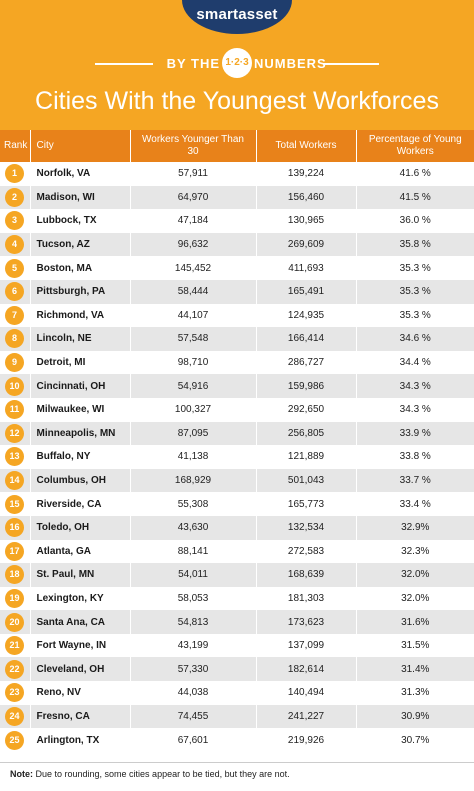 The height and width of the screenshot is (791, 474). Describe the element at coordinates (193, 480) in the screenshot. I see `young-workers-cell: 168,929` at that location.